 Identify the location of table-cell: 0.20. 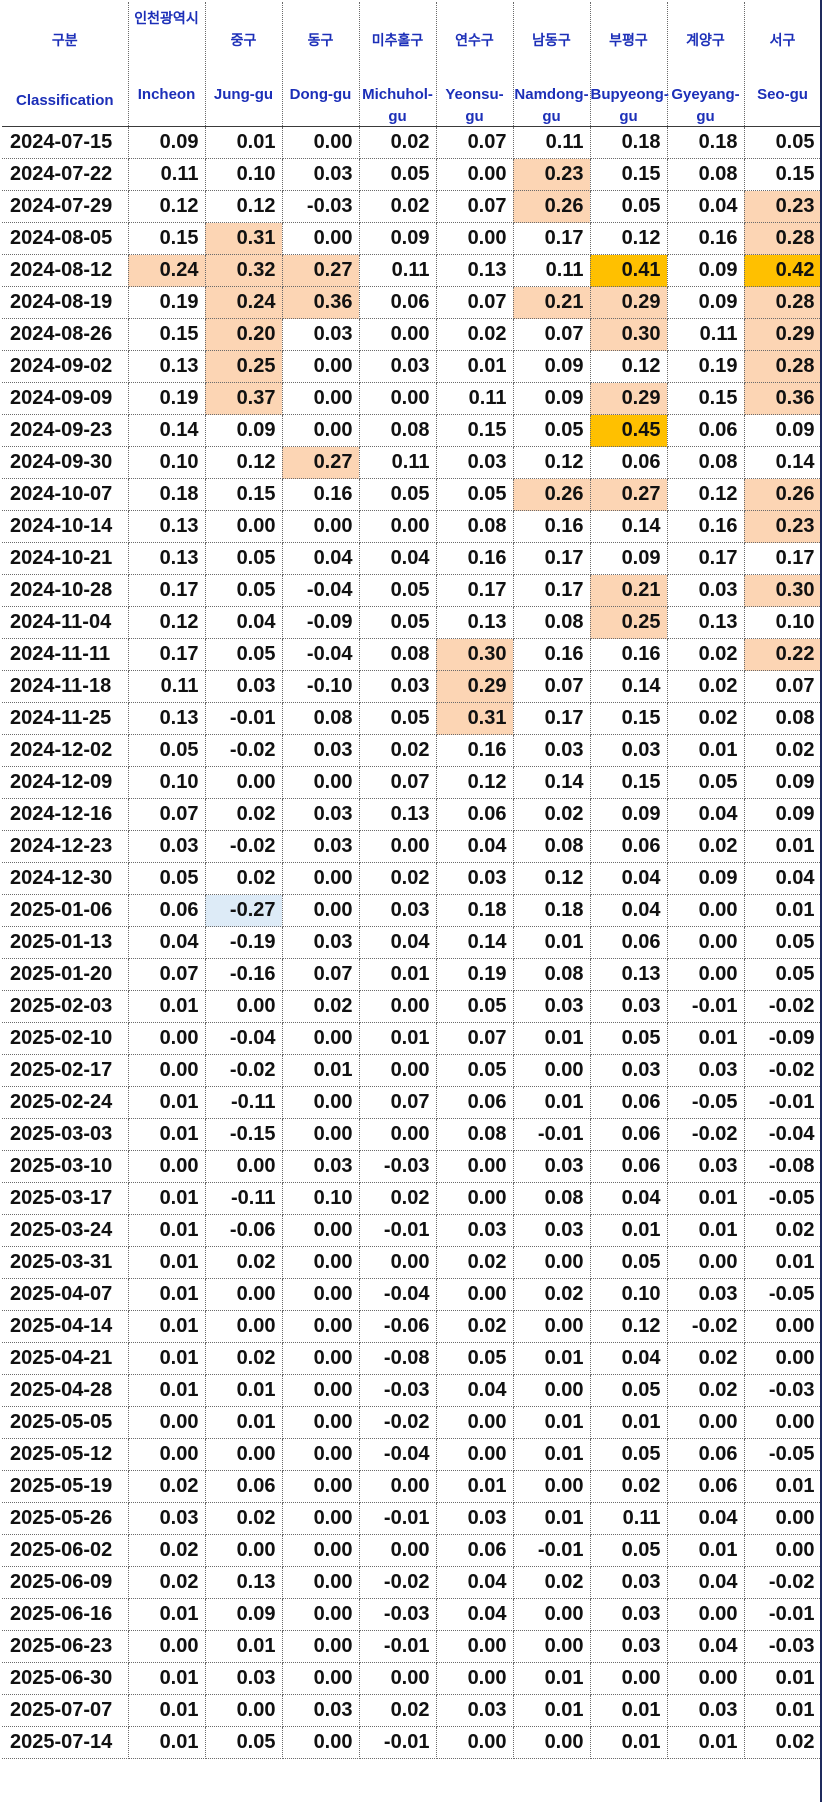
(244, 334).